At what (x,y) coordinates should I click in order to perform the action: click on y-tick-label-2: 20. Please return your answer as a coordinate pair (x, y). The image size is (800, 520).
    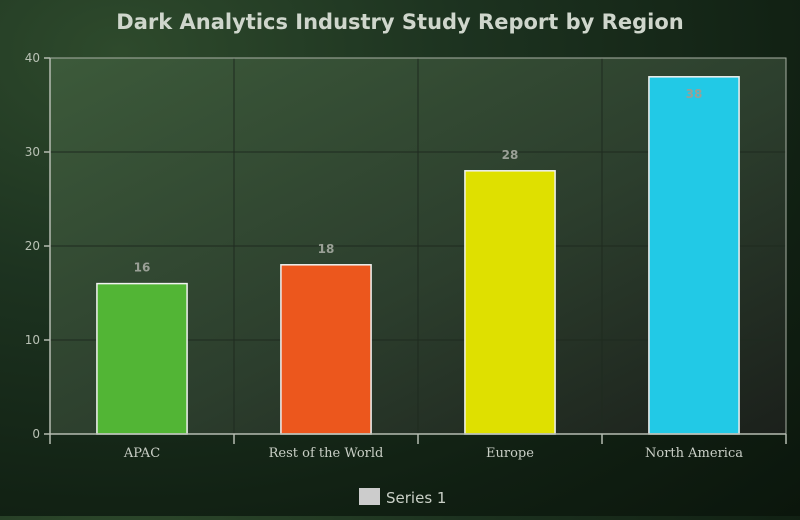
    Looking at the image, I should click on (32, 246).